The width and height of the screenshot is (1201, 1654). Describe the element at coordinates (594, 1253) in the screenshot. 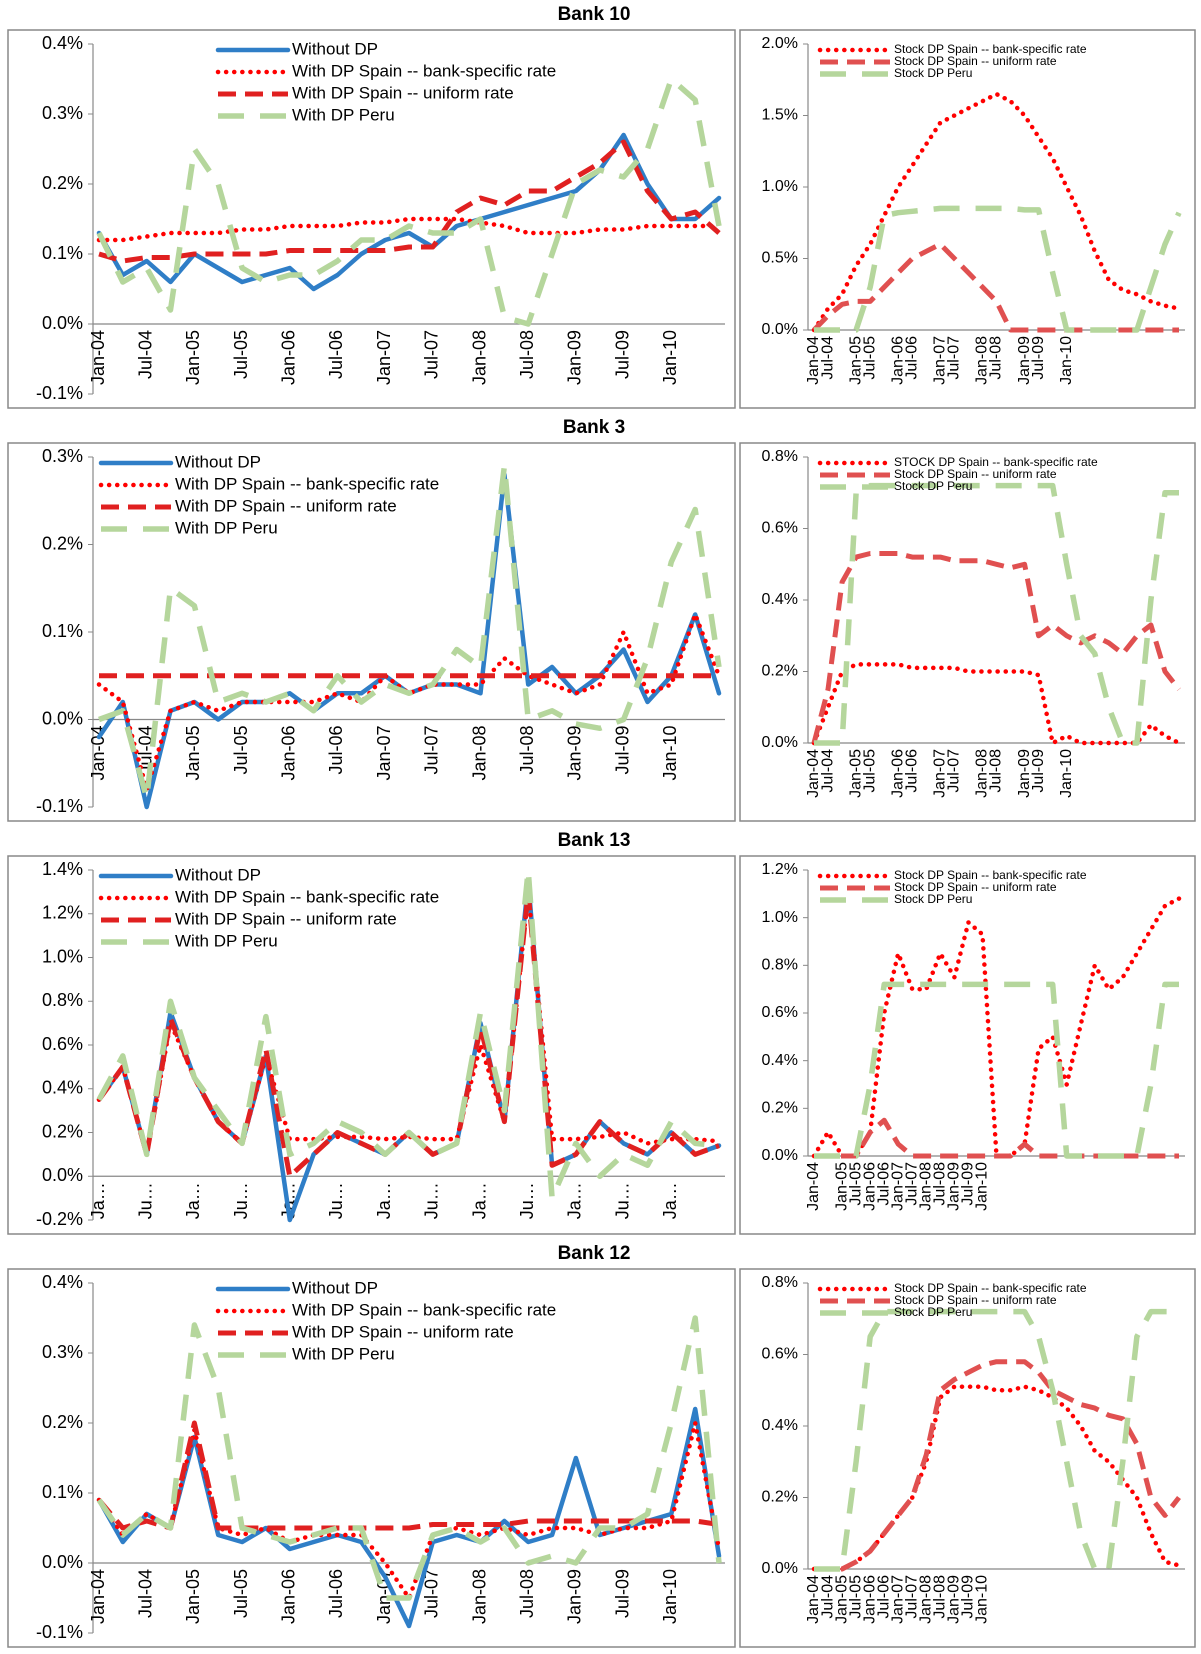

I see `chart-title: Bank 12` at that location.